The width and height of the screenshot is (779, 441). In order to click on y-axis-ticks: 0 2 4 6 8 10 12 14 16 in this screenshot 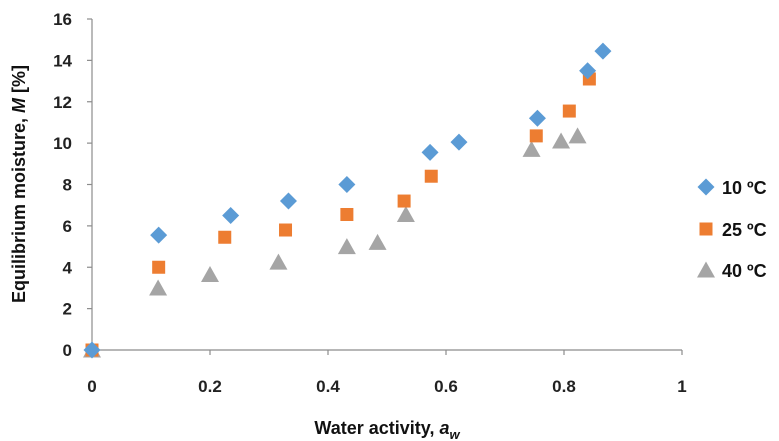, I will do `click(72, 185)`.